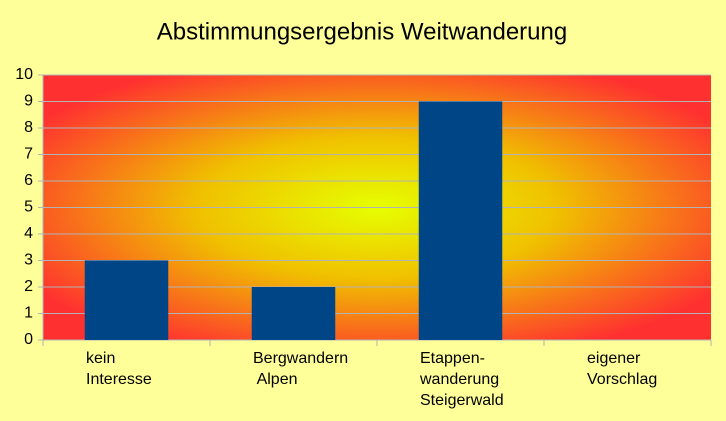  I want to click on y-tick-label: 4, so click(28, 233).